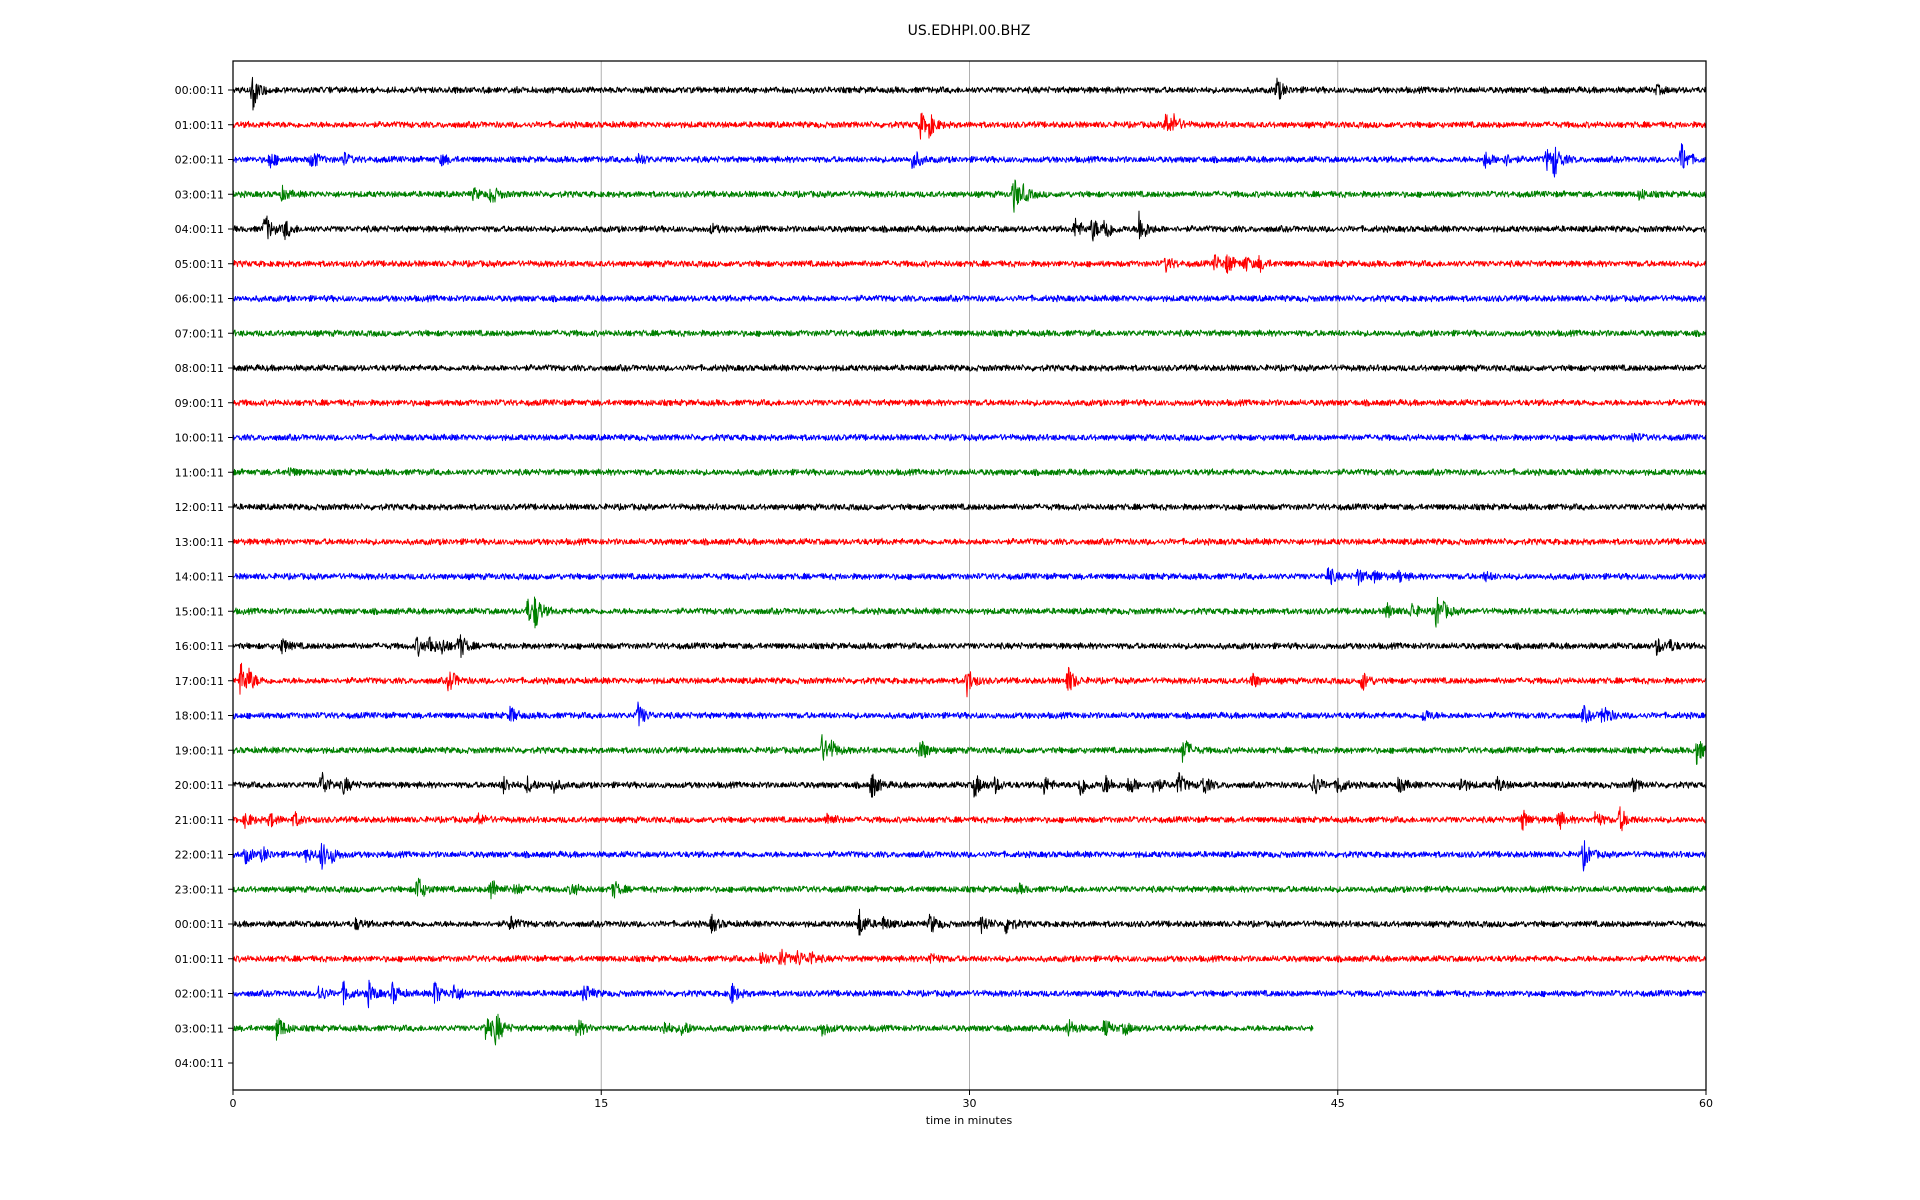  I want to click on y-tick-label: 06:00:11, so click(199, 299).